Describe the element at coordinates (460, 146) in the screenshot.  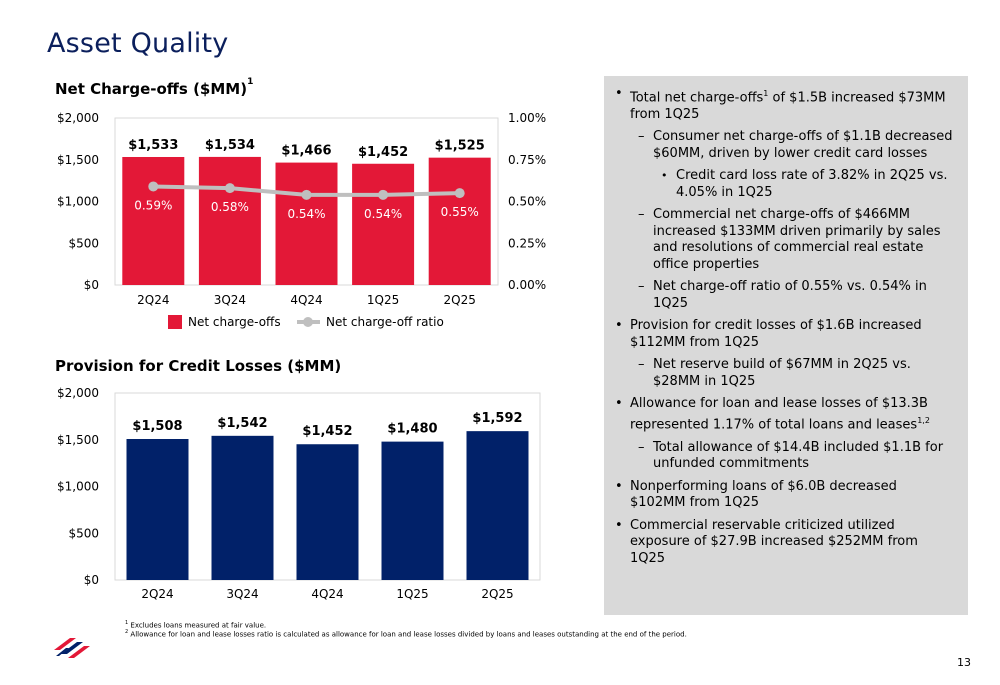
I see `bar-value-label: $1,525` at that location.